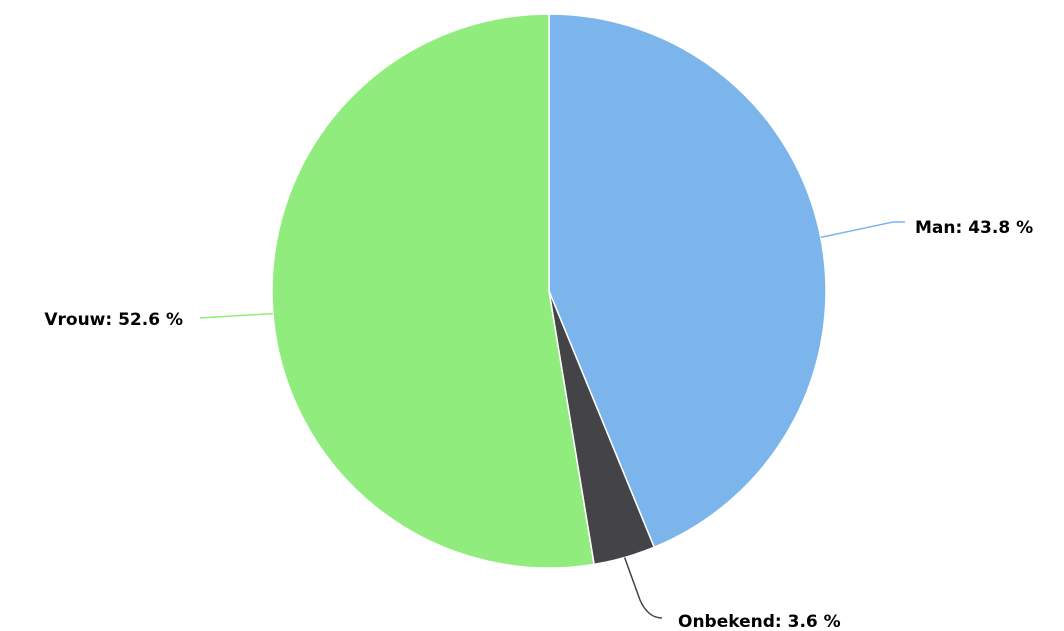 This screenshot has height=631, width=1064. Describe the element at coordinates (113, 320) in the screenshot. I see `data-label: Vrouw: 52.6 %` at that location.